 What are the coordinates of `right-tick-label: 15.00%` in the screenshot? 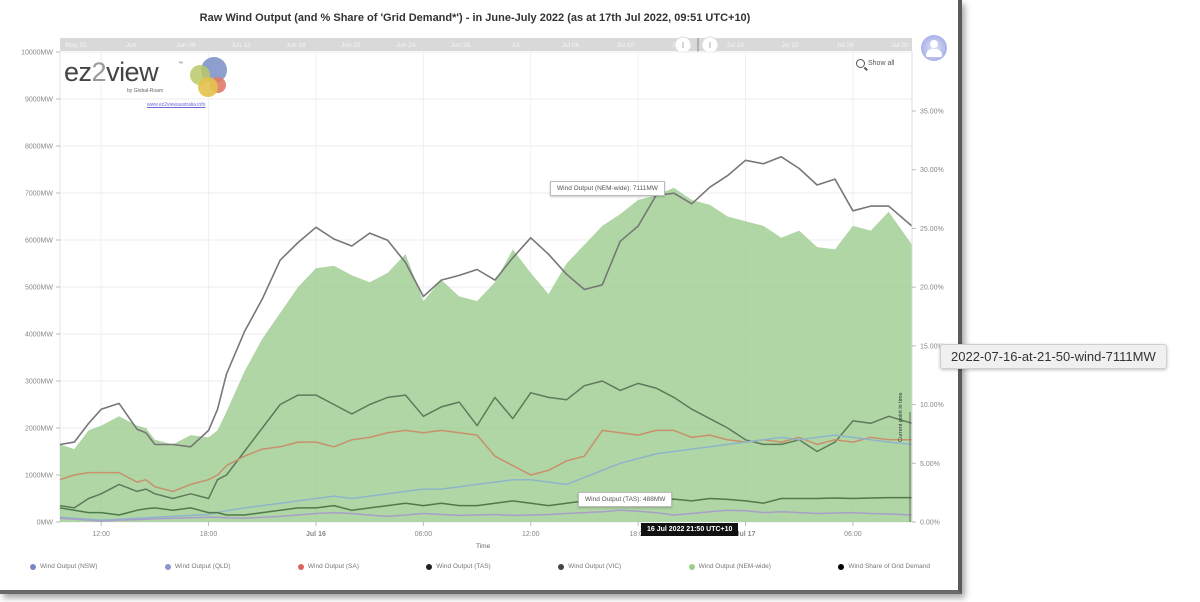 It's located at (932, 346).